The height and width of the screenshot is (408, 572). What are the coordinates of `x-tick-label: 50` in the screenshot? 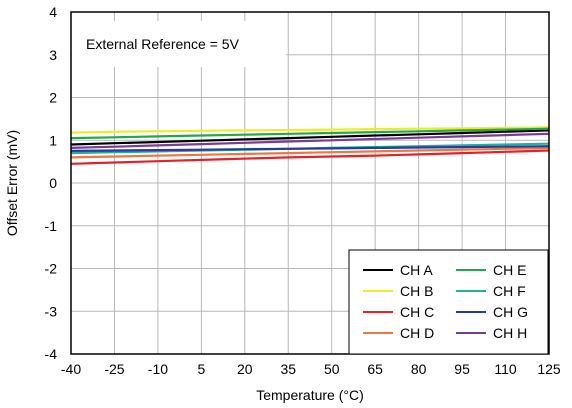 It's located at (332, 369).